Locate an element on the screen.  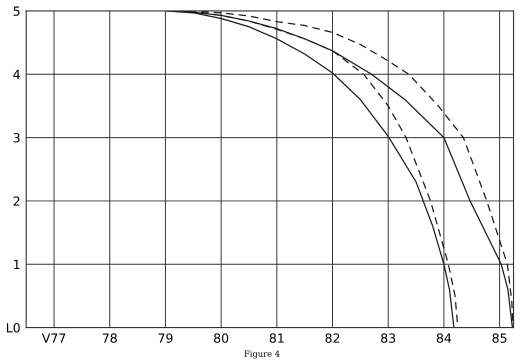
x-tick-label: 79 is located at coordinates (165, 338).